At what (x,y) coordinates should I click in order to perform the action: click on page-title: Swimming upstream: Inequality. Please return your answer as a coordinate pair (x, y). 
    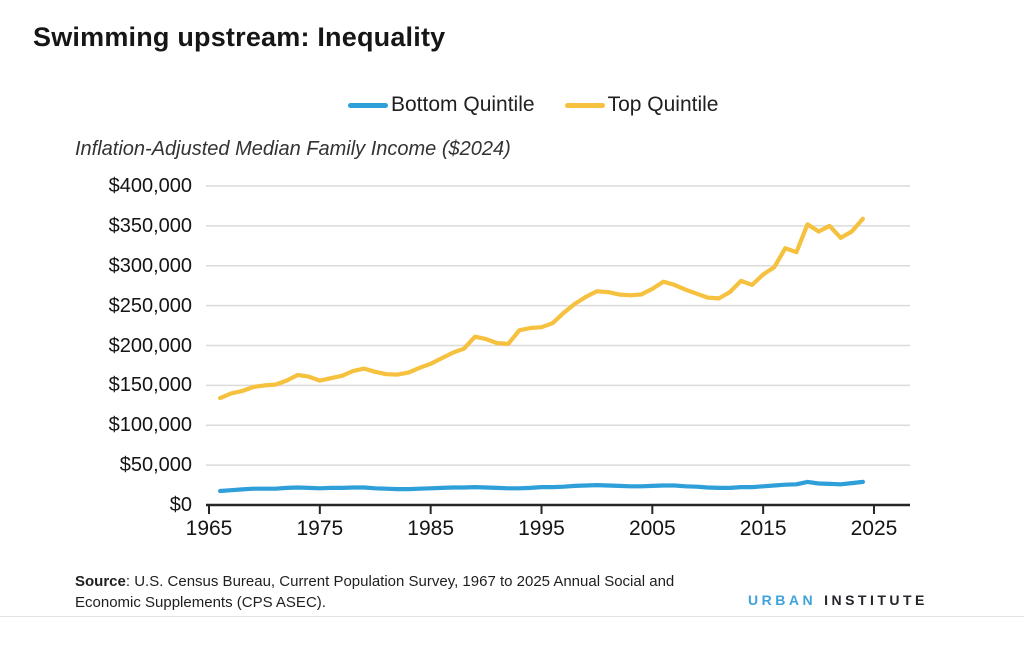
    Looking at the image, I should click on (239, 37).